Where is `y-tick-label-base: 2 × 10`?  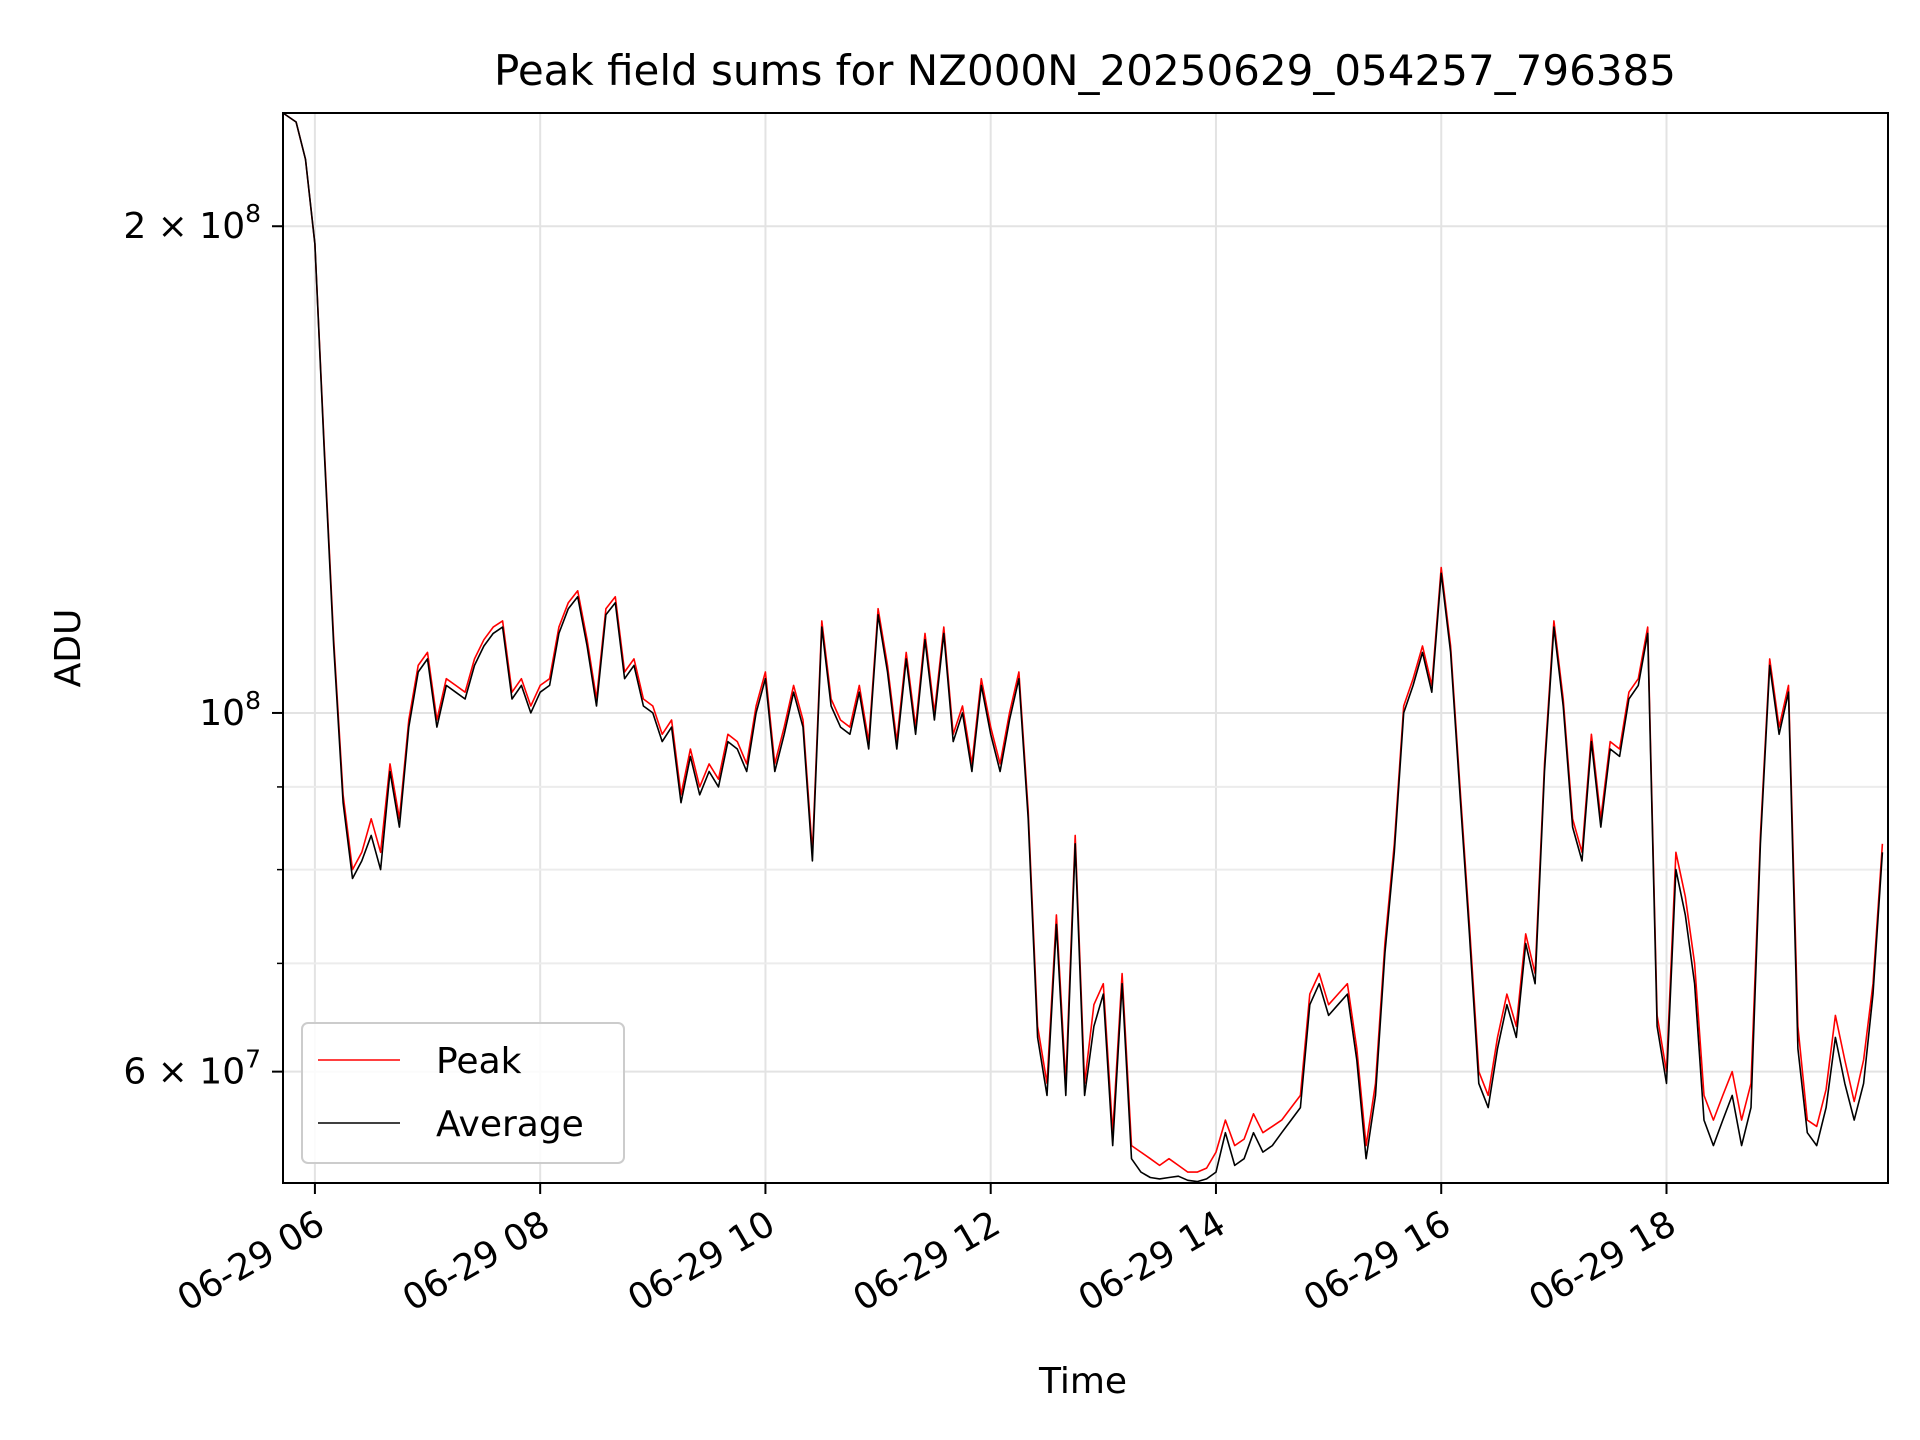
y-tick-label-base: 2 × 10 is located at coordinates (184, 226).